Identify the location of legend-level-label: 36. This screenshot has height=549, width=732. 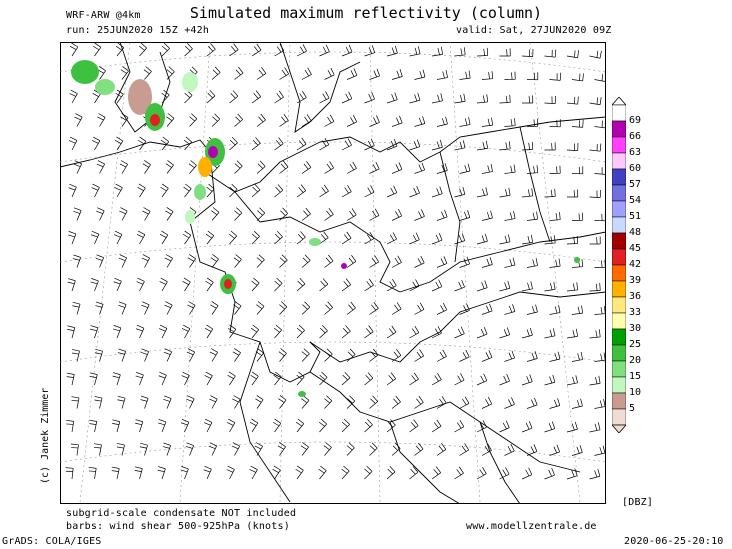
(635, 296).